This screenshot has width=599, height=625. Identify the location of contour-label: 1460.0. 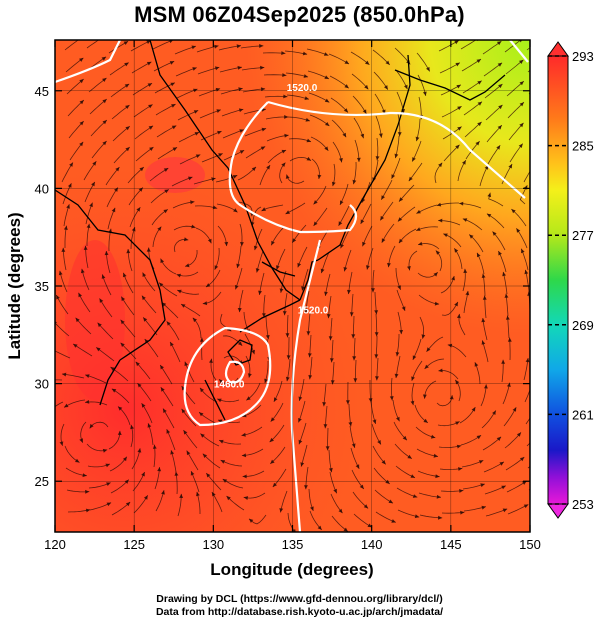
(229, 385).